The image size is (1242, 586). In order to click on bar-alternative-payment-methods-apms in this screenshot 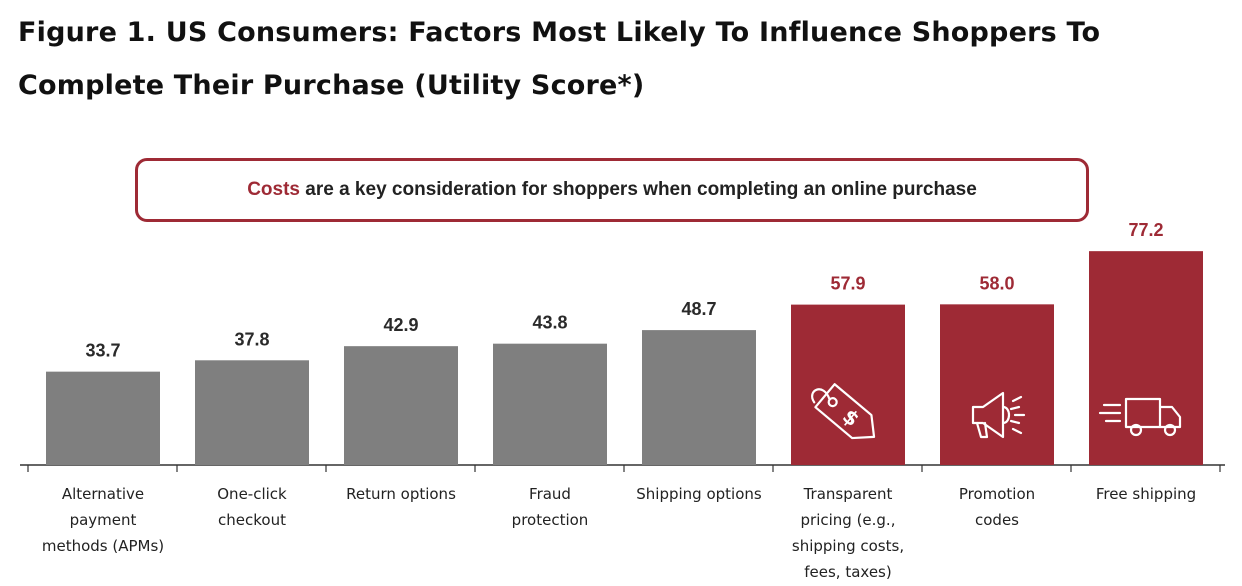, I will do `click(103, 418)`.